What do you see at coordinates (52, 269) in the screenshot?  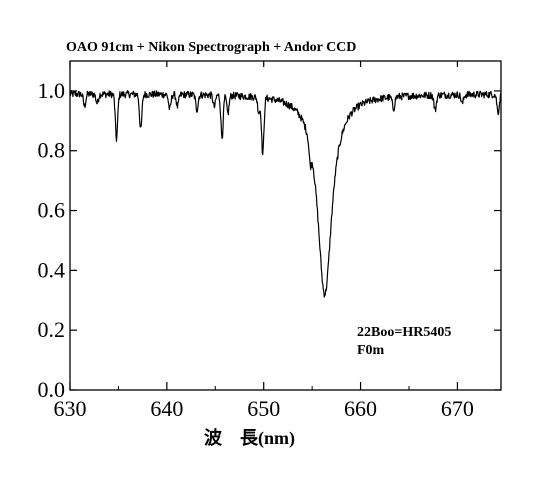 I see `y-tick-label: 0.4` at bounding box center [52, 269].